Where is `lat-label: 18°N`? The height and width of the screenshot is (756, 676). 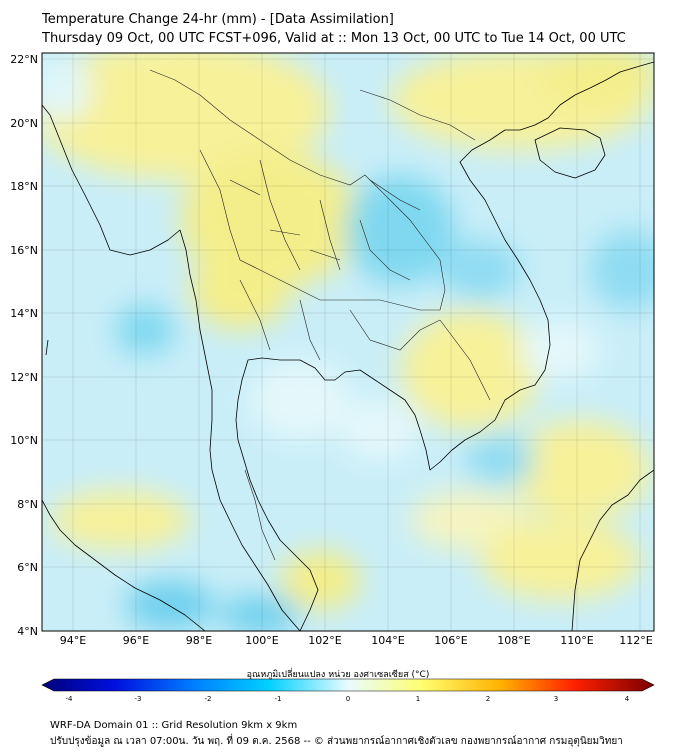
lat-label: 18°N is located at coordinates (24, 186).